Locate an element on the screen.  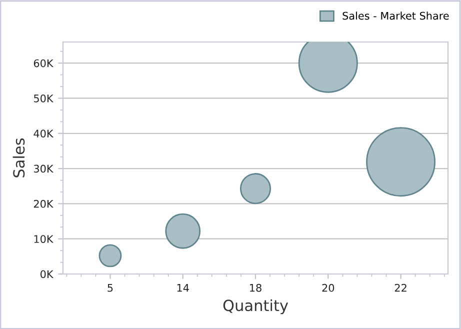
y-tick-label: 0K is located at coordinates (47, 274).